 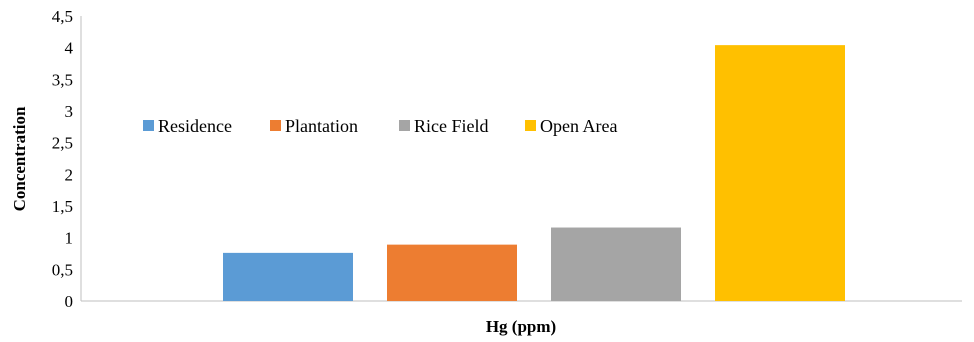 I want to click on bar-plantation, so click(x=452, y=272).